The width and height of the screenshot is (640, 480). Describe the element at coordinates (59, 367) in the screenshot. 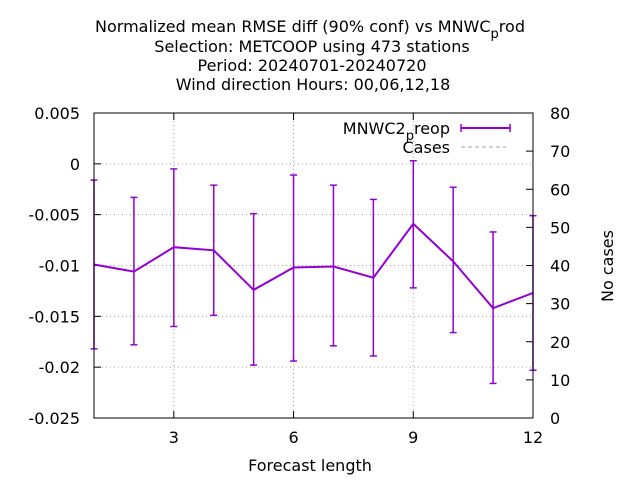

I see `y-tick-label: -0.02` at that location.